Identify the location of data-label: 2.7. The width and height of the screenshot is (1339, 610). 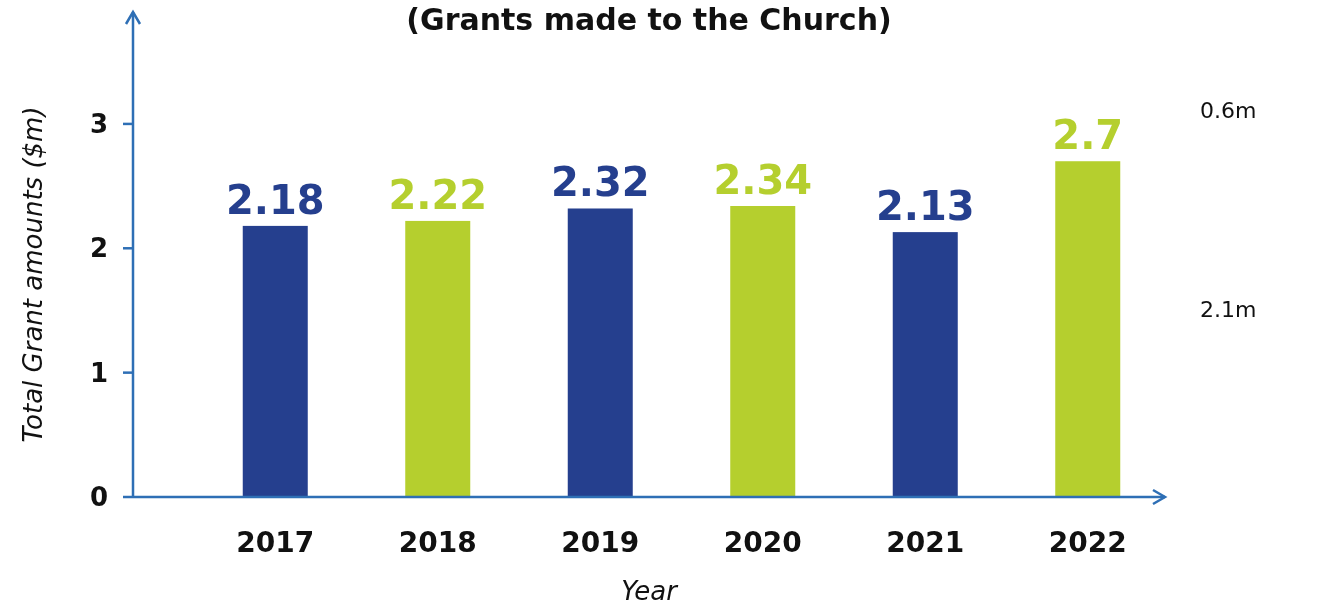
(1088, 135).